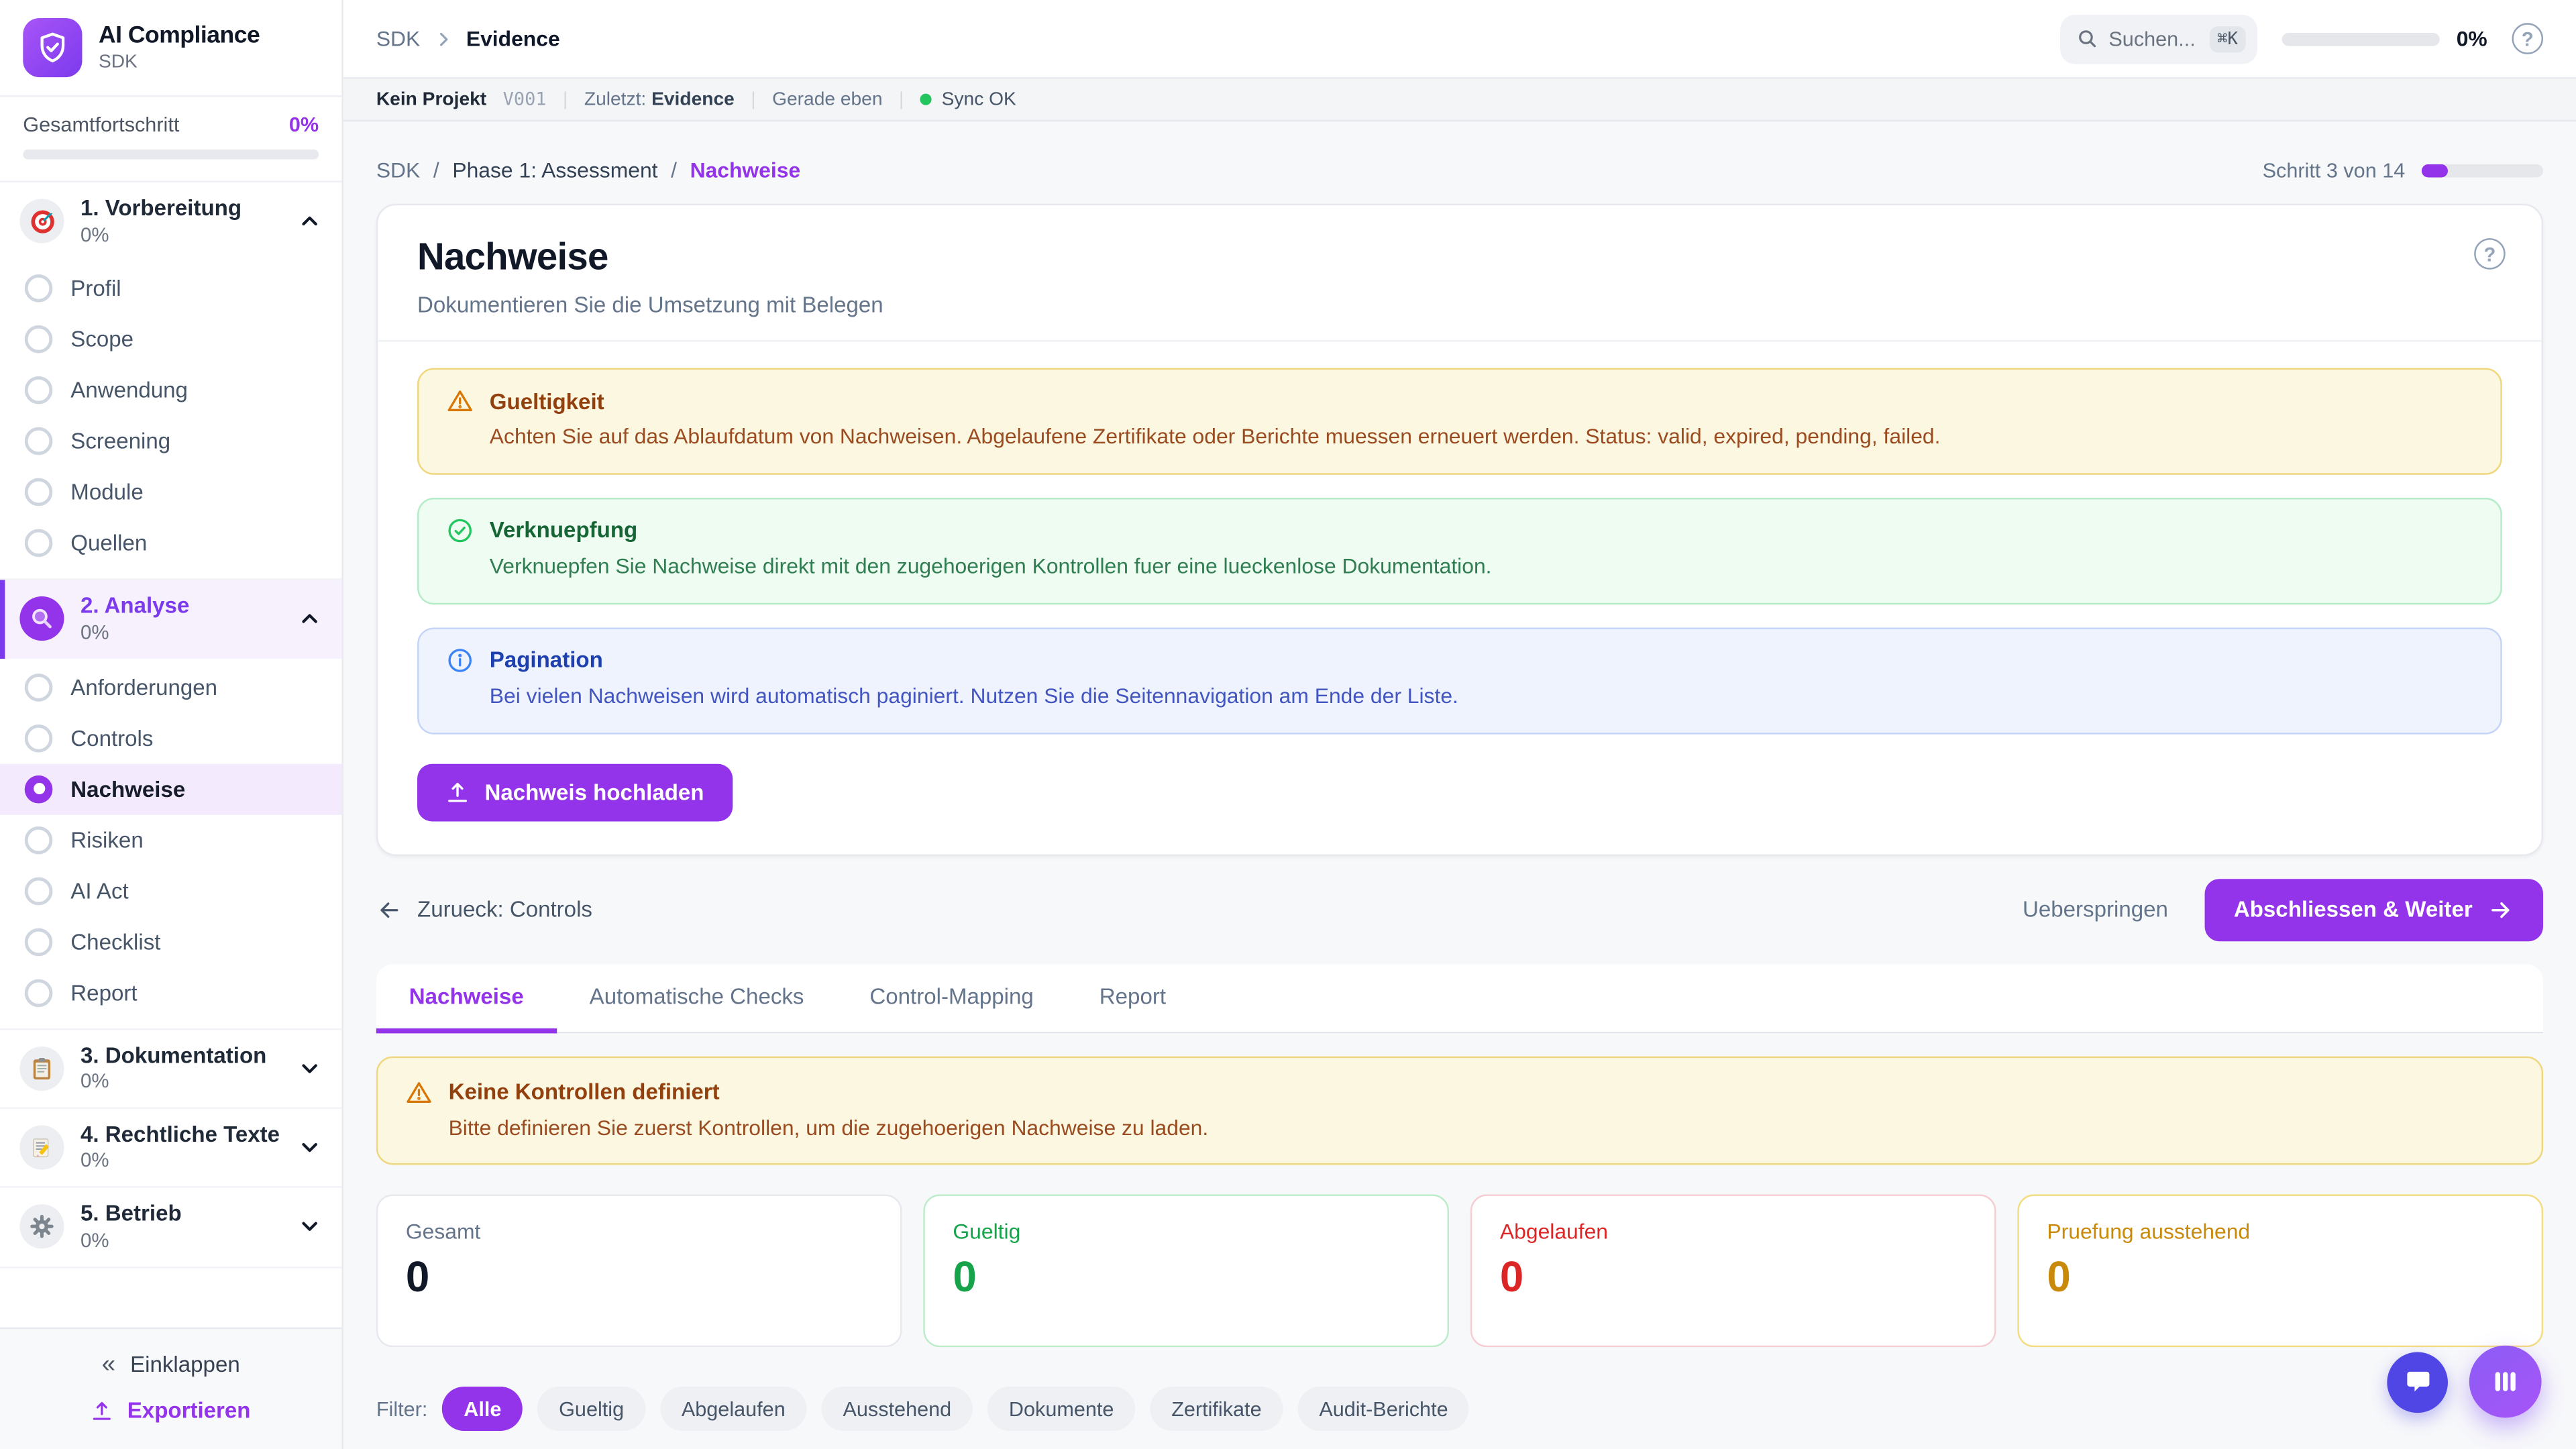  What do you see at coordinates (170, 941) in the screenshot?
I see `sidebar-item-checklist: Checklist` at bounding box center [170, 941].